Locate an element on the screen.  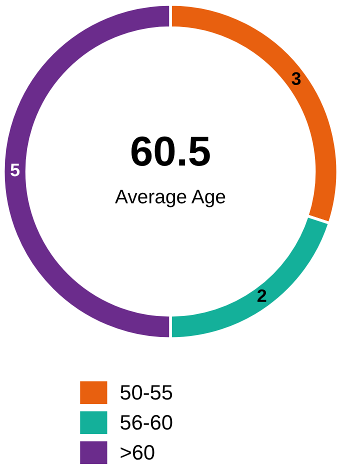
legend-label: 50-55 is located at coordinates (146, 392).